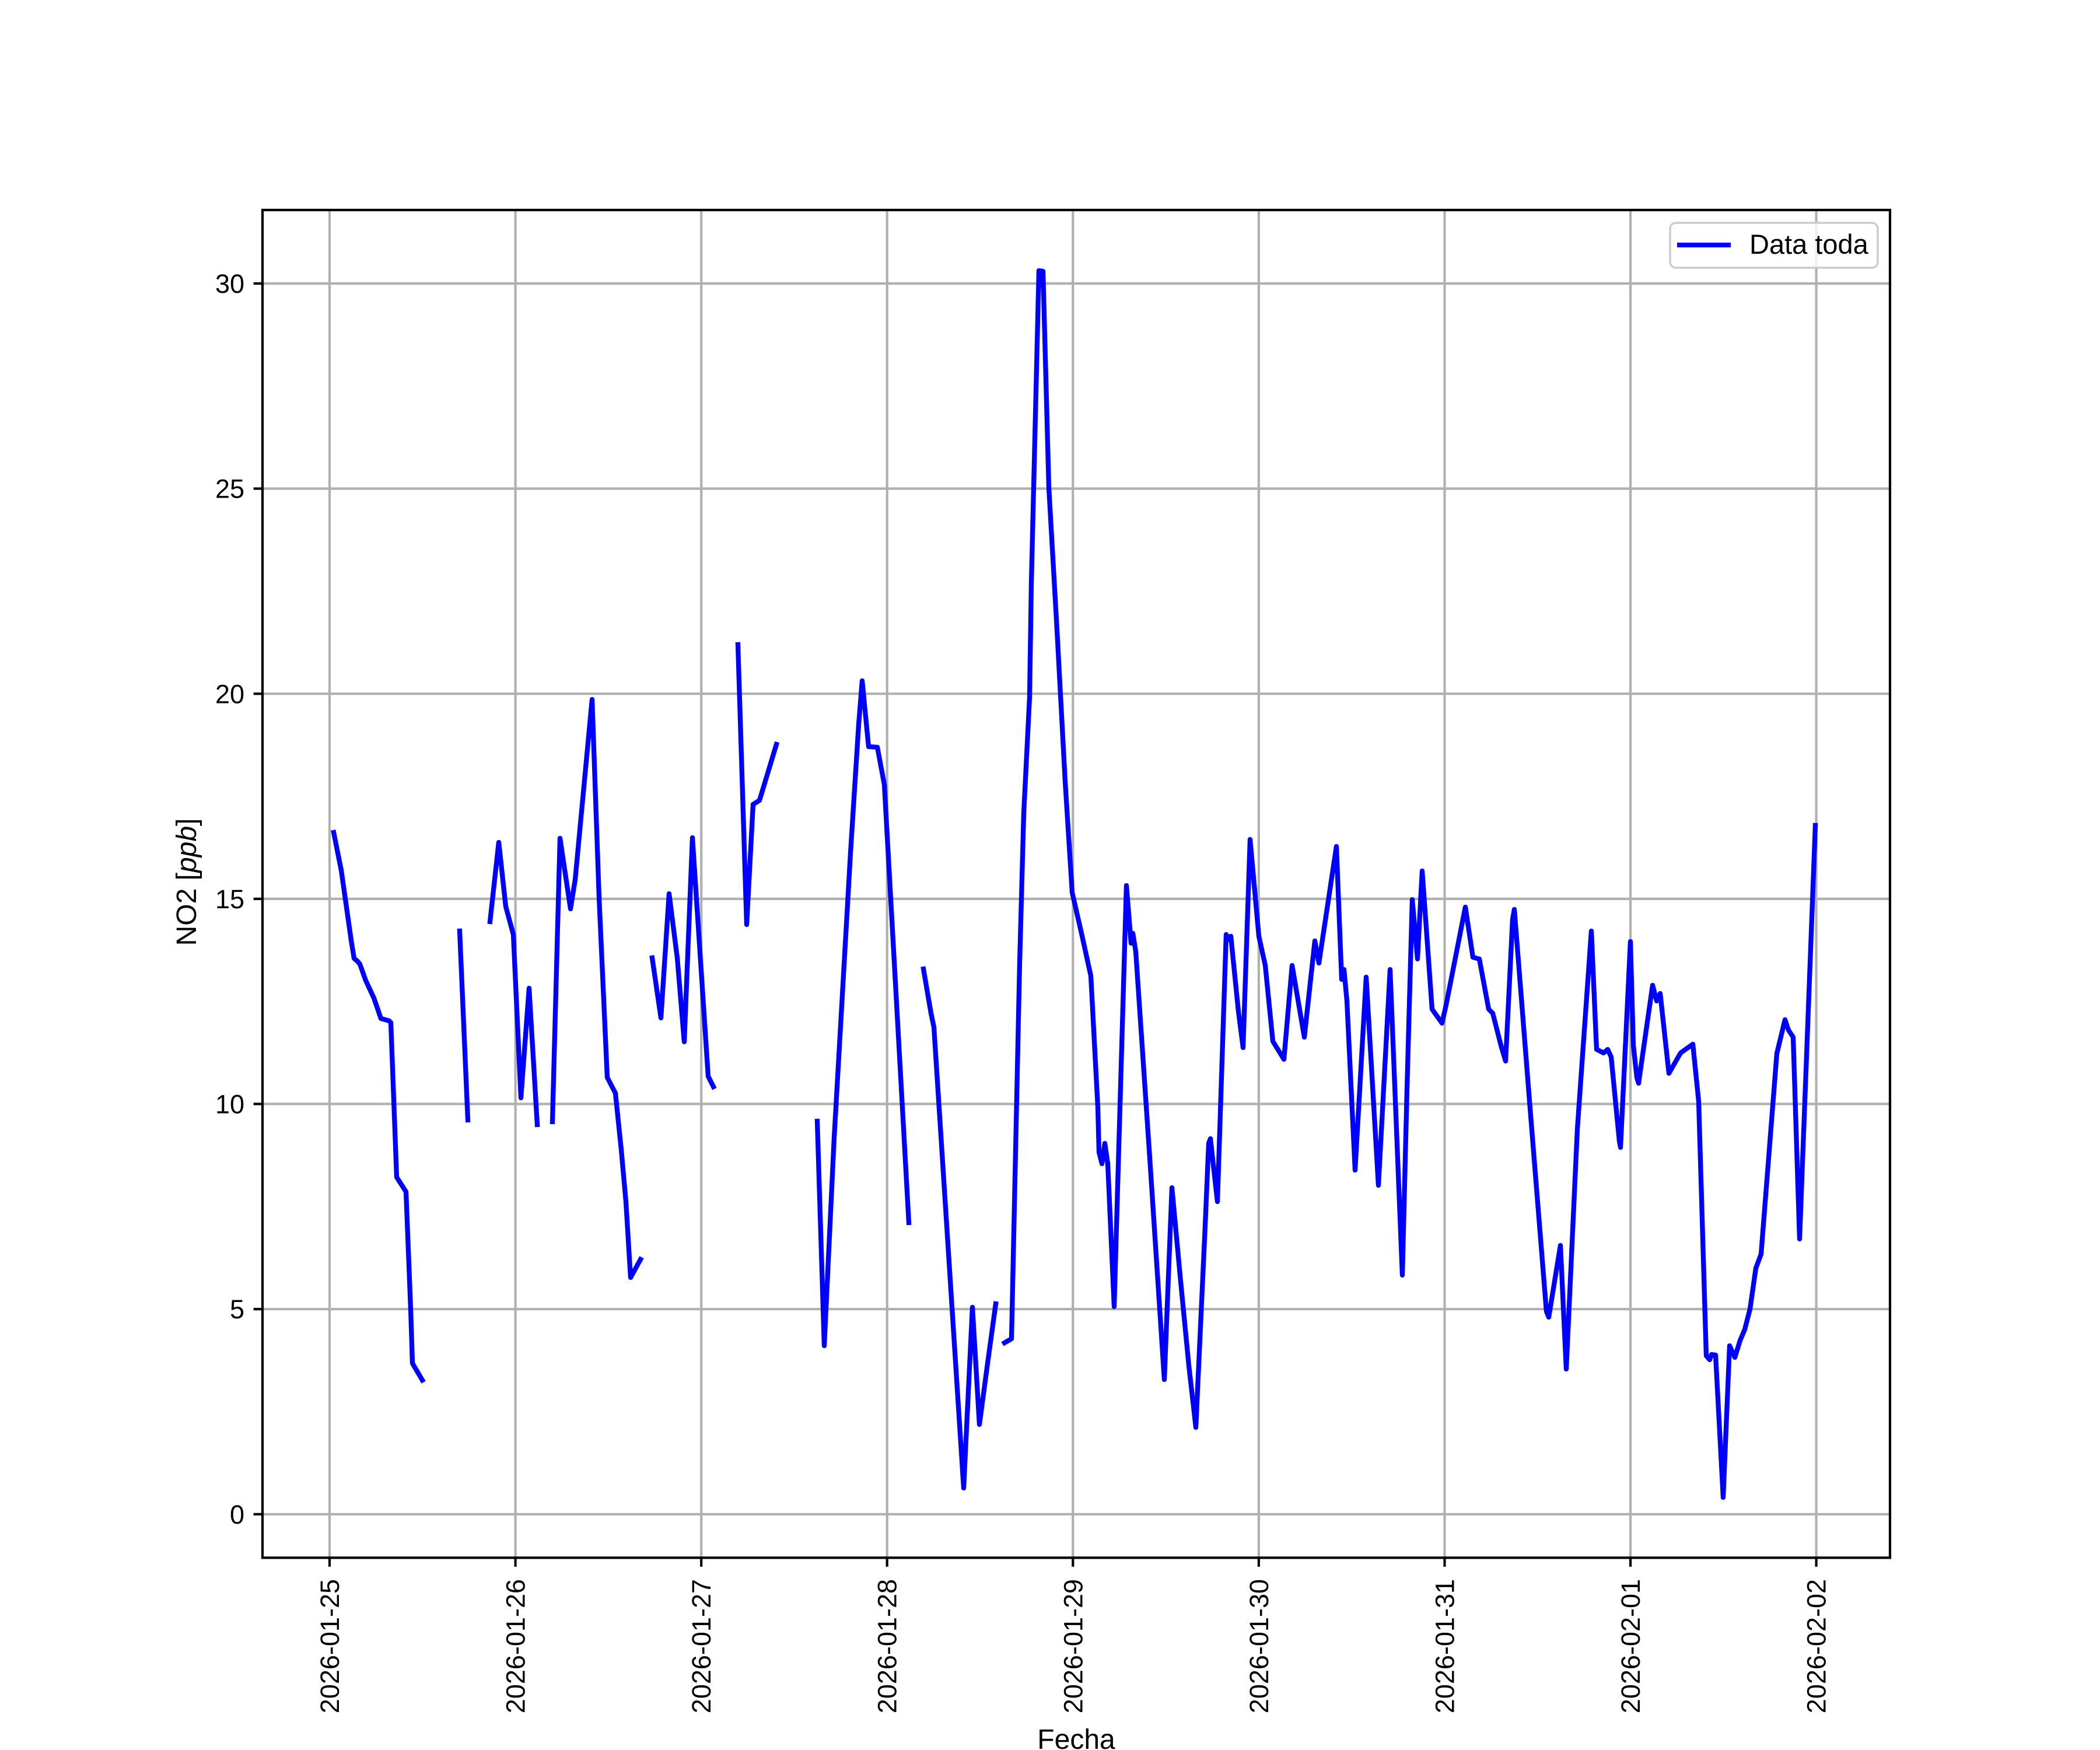 The height and width of the screenshot is (1750, 2100). I want to click on svg-text: Fecha, so click(1076, 1737).